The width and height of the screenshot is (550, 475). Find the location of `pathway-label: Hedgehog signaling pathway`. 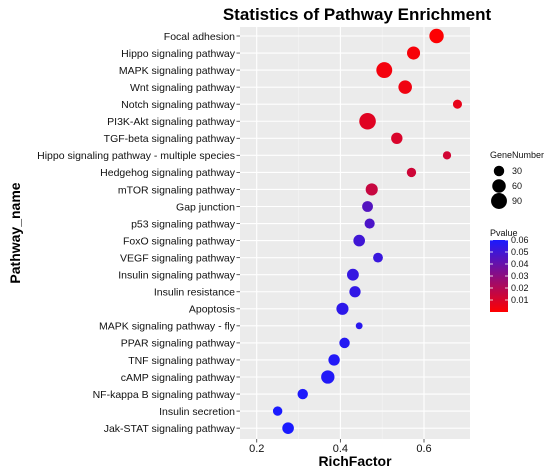

pathway-label: Hedgehog signaling pathway is located at coordinates (168, 173).